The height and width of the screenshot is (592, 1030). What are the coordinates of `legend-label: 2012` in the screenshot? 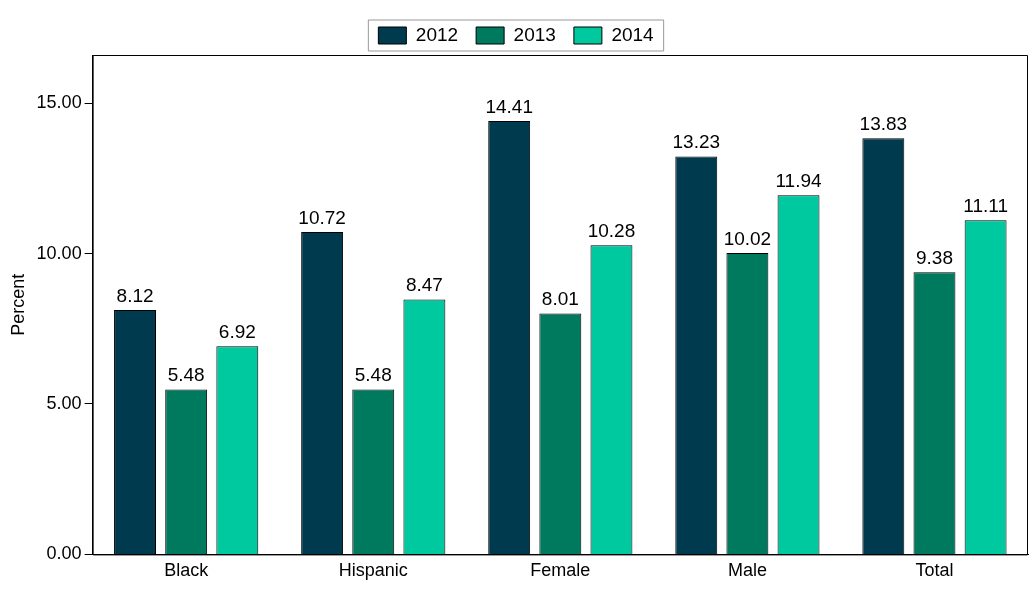 It's located at (437, 34).